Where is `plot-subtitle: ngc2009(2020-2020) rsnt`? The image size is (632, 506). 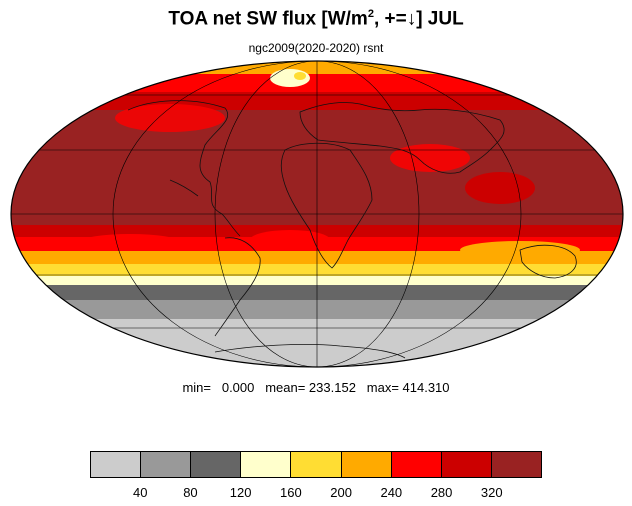 plot-subtitle: ngc2009(2020-2020) rsnt is located at coordinates (316, 48).